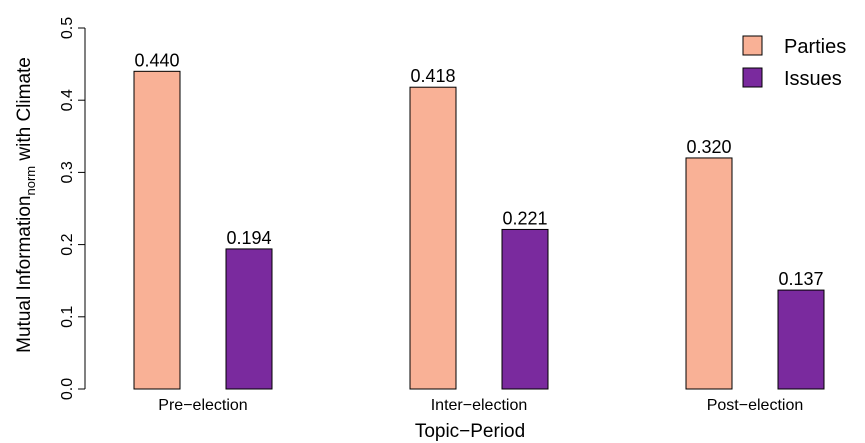 This screenshot has width=865, height=443. Describe the element at coordinates (67, 172) in the screenshot. I see `y-tick-label: 0.3` at that location.